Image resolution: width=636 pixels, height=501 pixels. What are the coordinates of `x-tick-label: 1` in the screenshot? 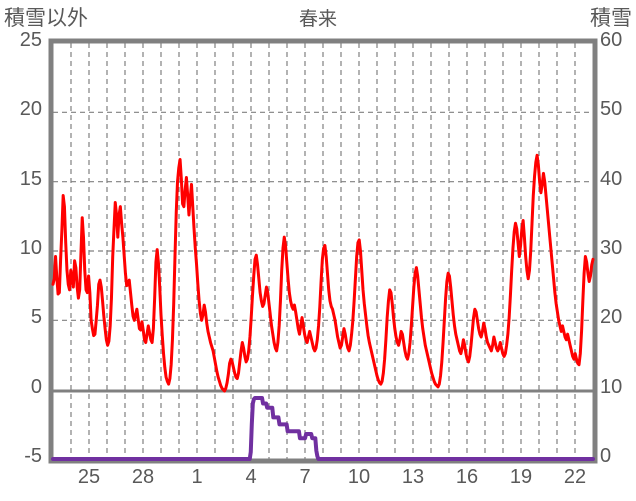 It's located at (197, 477).